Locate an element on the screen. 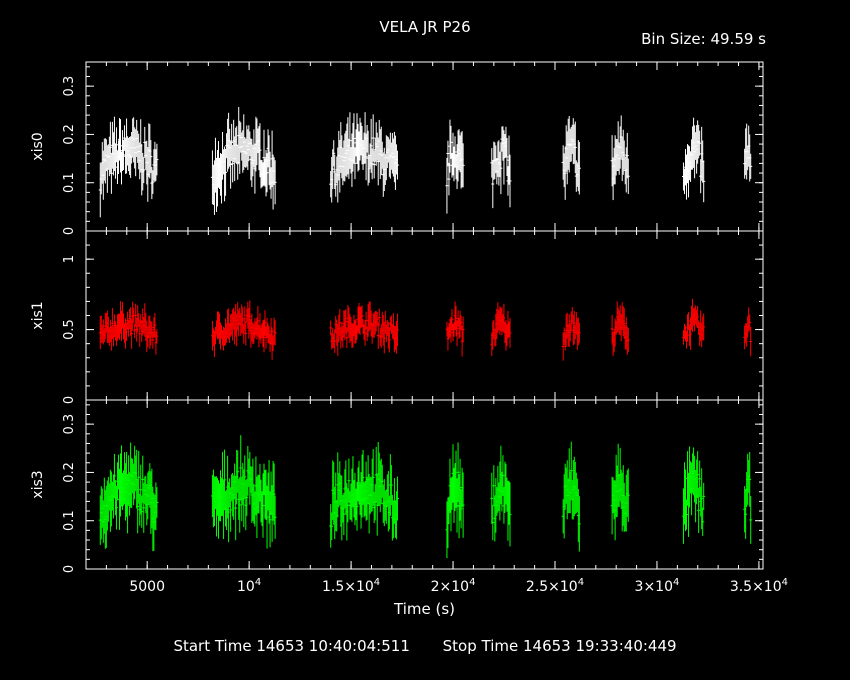  y-tick-label-xis1: 0.5 is located at coordinates (69, 329).